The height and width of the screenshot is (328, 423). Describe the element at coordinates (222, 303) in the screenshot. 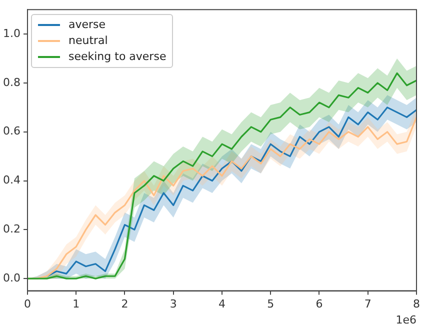

I see `x-tick-label: 4` at that location.